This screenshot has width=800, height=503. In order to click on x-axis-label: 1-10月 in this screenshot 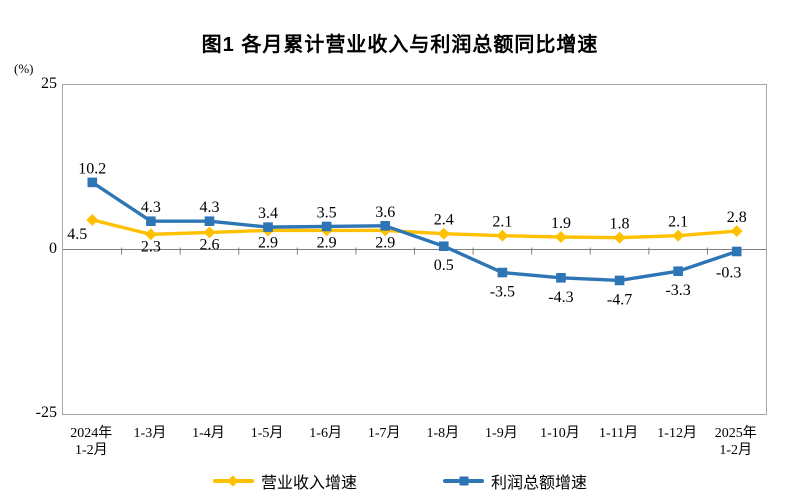, I will do `click(560, 433)`.